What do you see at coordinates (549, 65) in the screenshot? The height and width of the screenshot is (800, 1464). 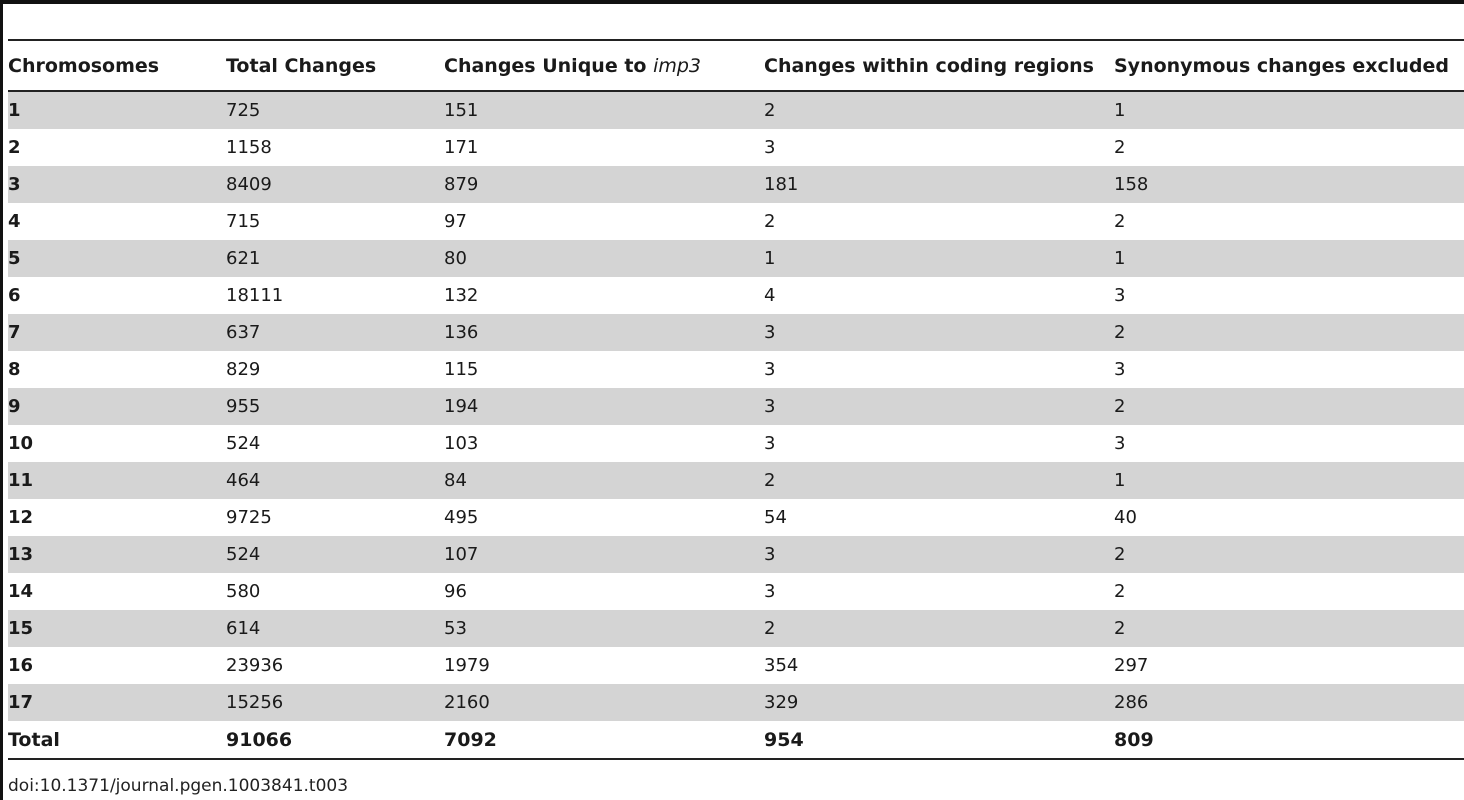 I see `header-changes-unique-text: Changes Unique to` at bounding box center [549, 65].